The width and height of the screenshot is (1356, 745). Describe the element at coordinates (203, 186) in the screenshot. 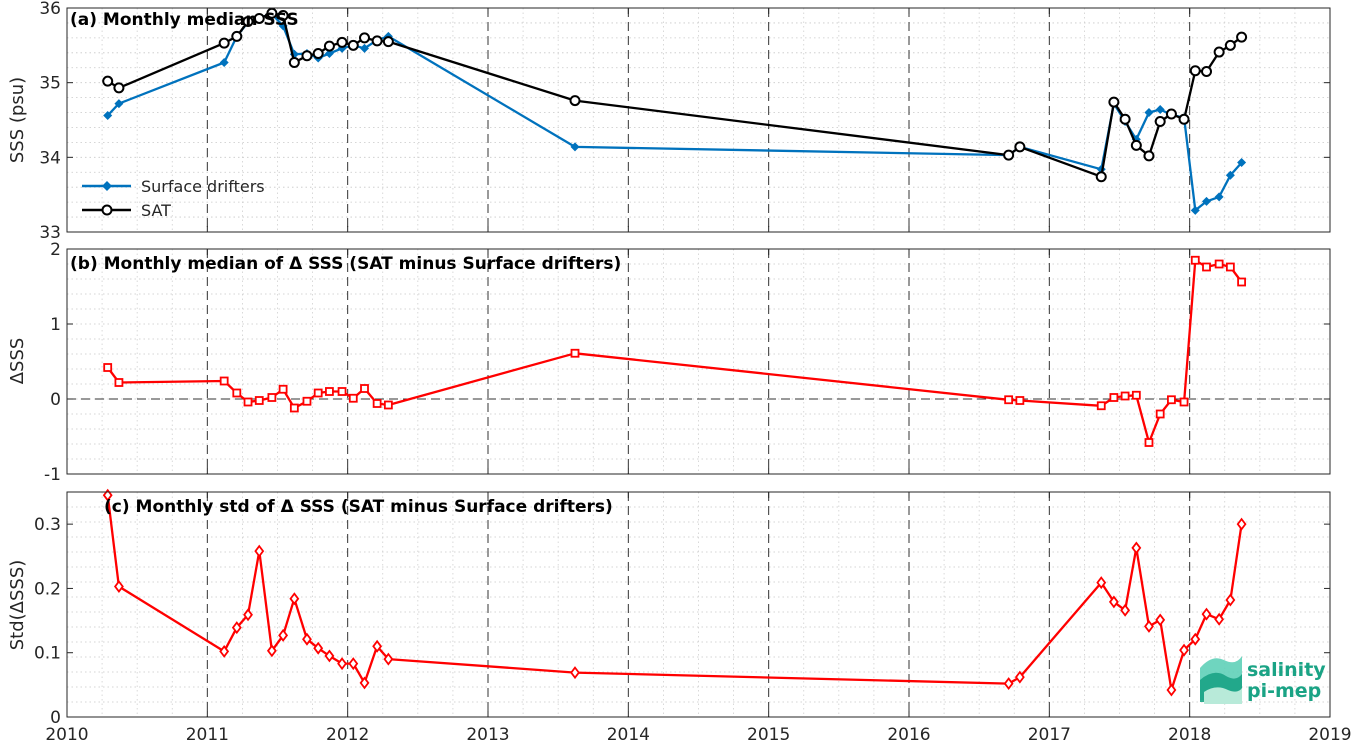

I see `legend-surface-drifters: Surface drifters` at that location.